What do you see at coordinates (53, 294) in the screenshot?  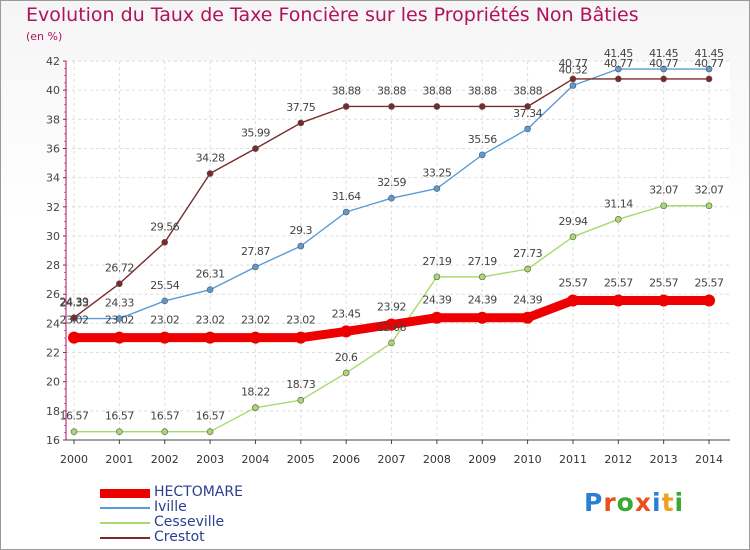 I see `y-tick-label: 26` at bounding box center [53, 294].